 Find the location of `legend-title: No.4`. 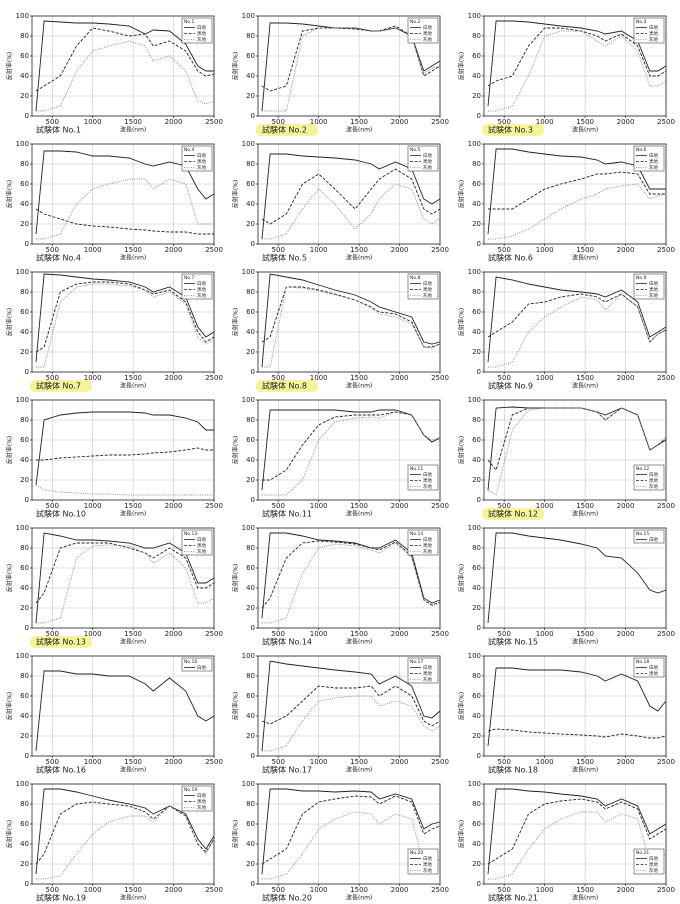

legend-title: No.4 is located at coordinates (189, 150).